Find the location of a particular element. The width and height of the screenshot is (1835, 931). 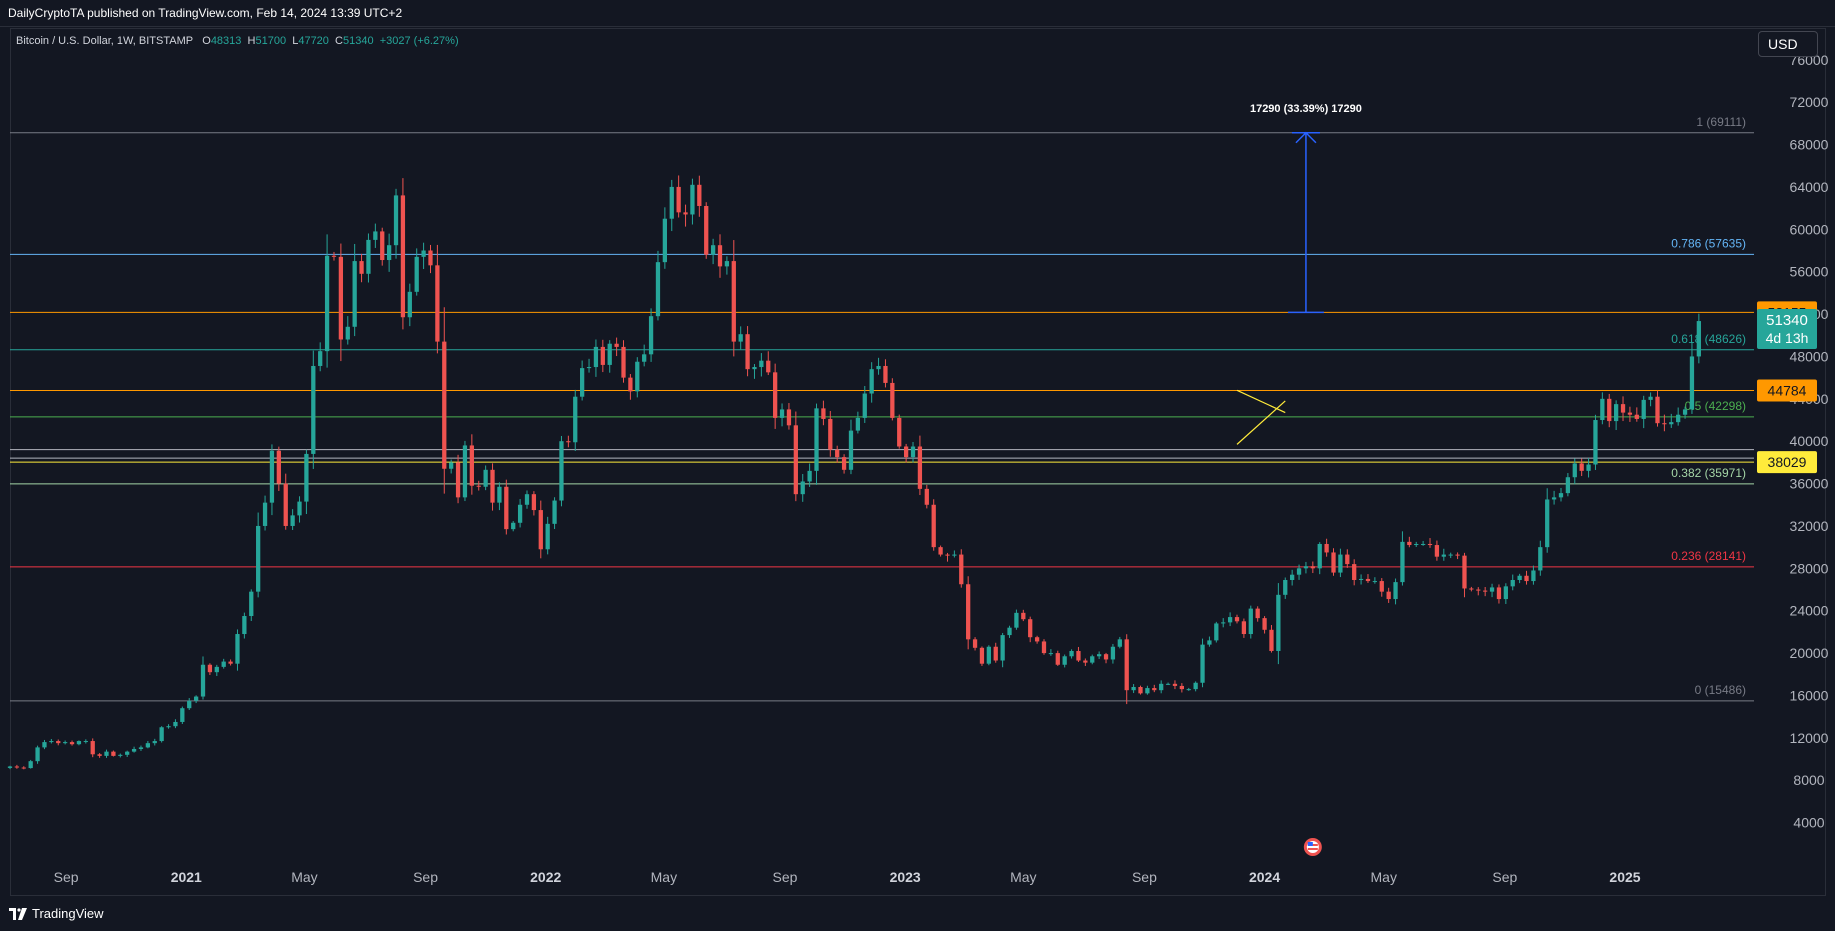

y-tick-label: 8000 is located at coordinates (1808, 780).